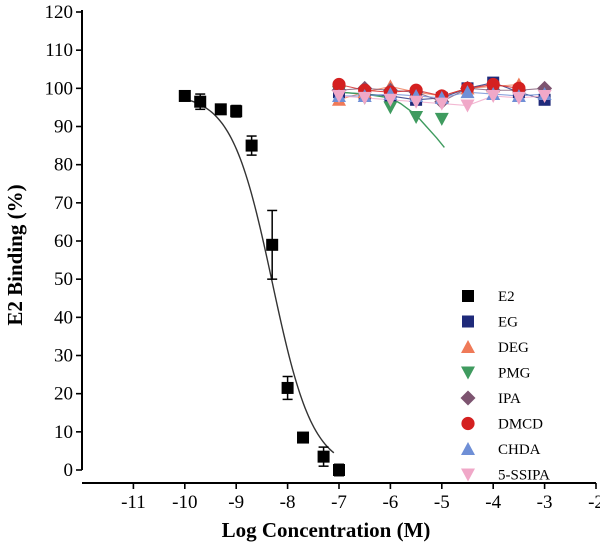 The width and height of the screenshot is (600, 550). I want to click on legend-marker-e2, so click(468, 296).